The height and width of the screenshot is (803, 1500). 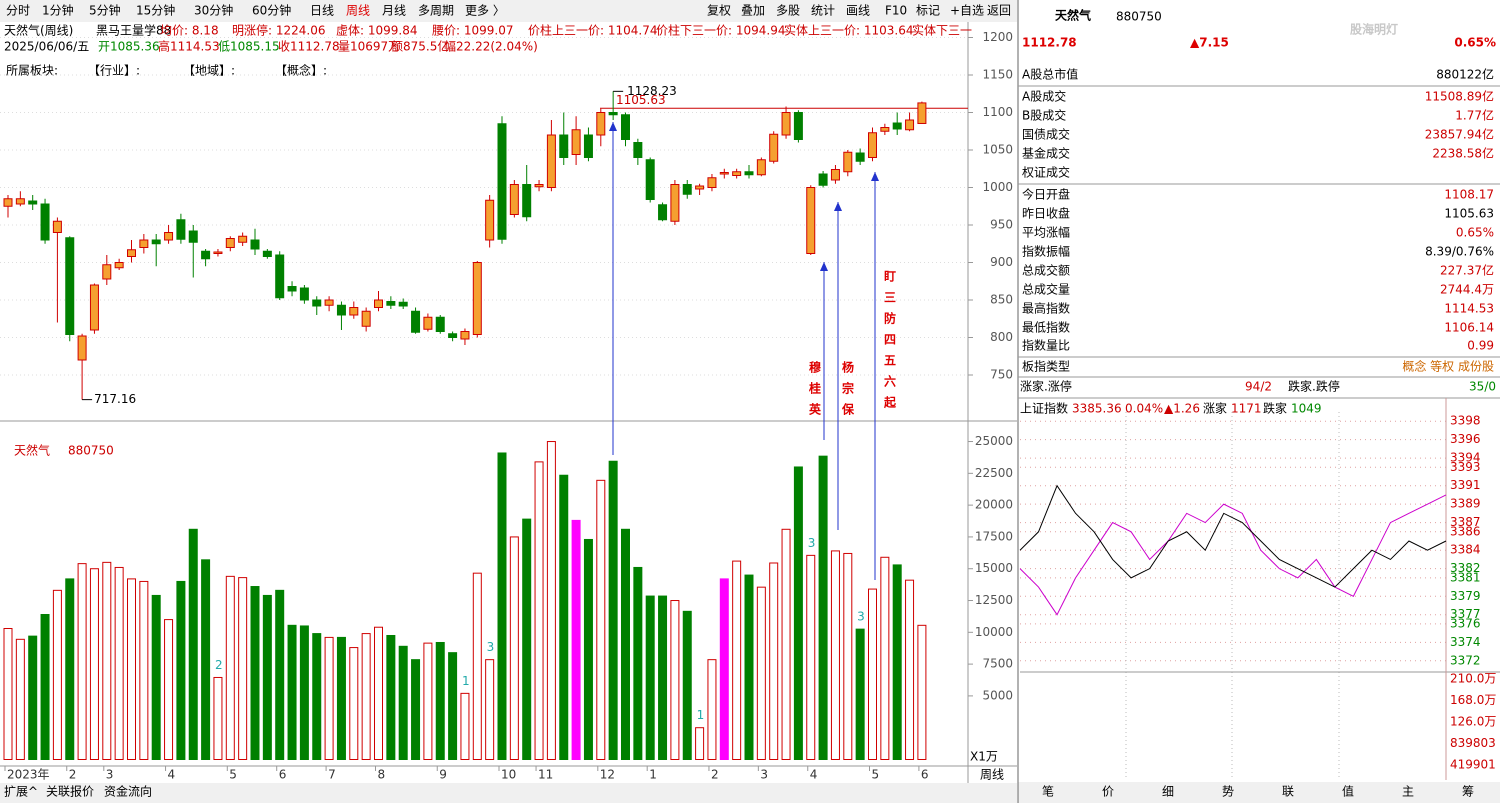 I want to click on x-tick-label: 11, so click(x=545, y=775).